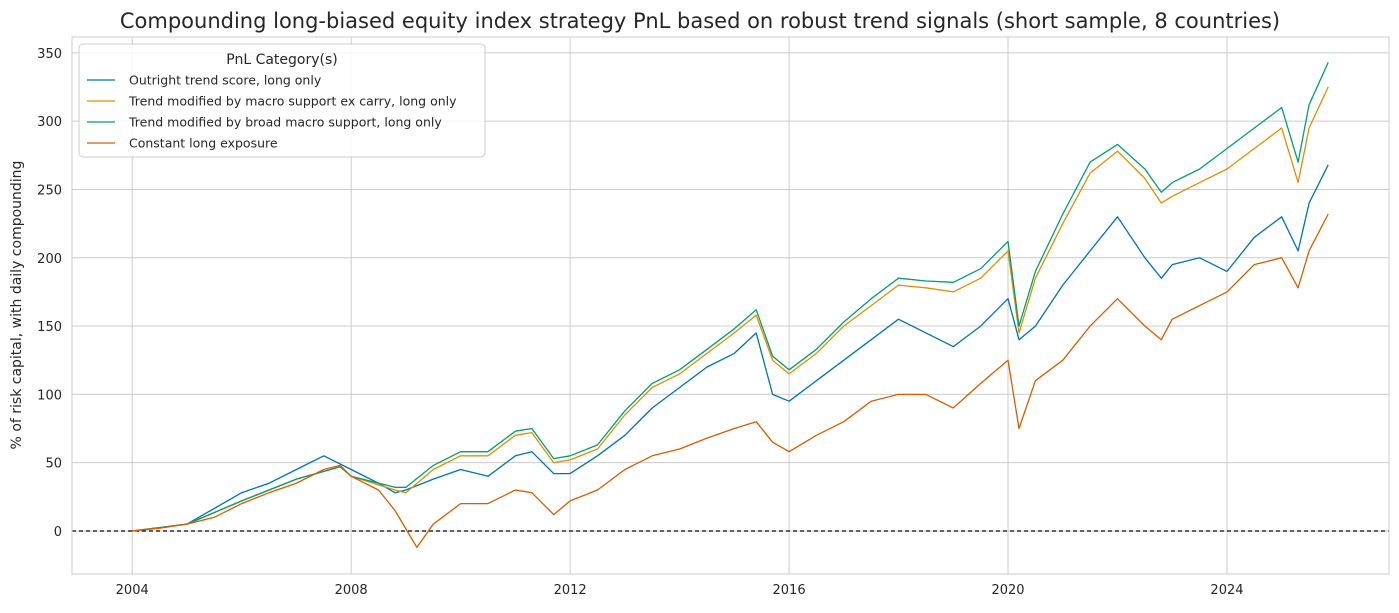 This screenshot has height=613, width=1399. What do you see at coordinates (53, 464) in the screenshot?
I see `y-tick-label: 50` at bounding box center [53, 464].